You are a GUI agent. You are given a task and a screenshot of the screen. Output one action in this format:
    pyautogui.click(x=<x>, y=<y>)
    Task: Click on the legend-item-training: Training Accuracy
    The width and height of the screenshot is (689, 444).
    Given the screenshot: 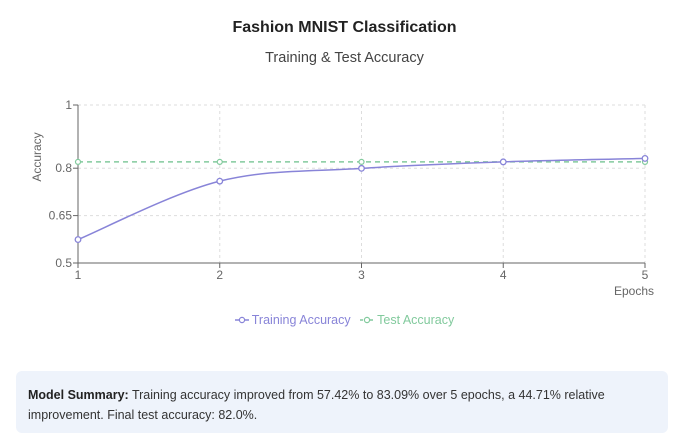 What is the action you would take?
    pyautogui.click(x=292, y=320)
    